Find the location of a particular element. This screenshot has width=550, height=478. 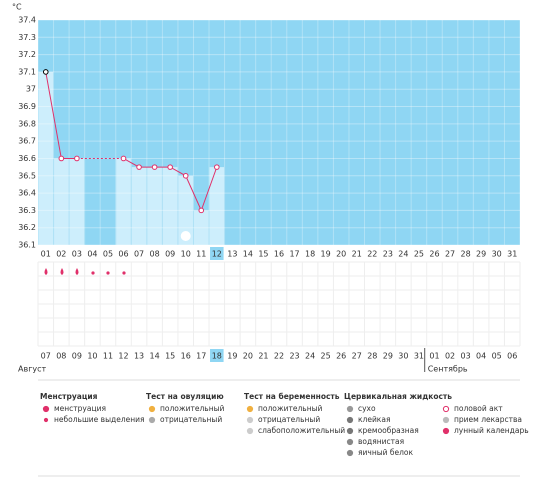

legend-item: отрицательный is located at coordinates (191, 419).